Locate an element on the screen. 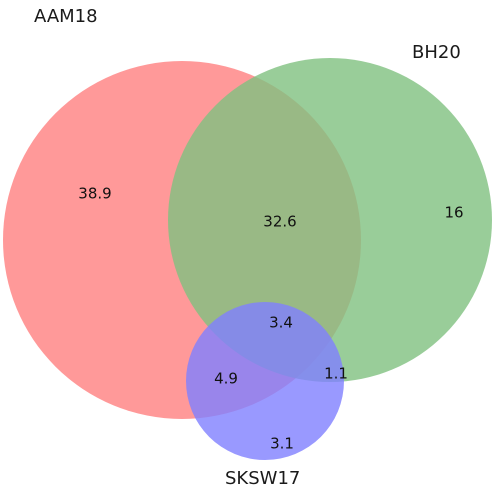 The width and height of the screenshot is (492, 486). region-label-abc: 3.4 is located at coordinates (281, 323).